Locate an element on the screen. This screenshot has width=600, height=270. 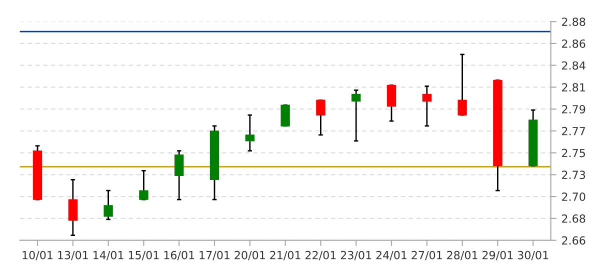
x-tick-label: 24/01 is located at coordinates (391, 255).